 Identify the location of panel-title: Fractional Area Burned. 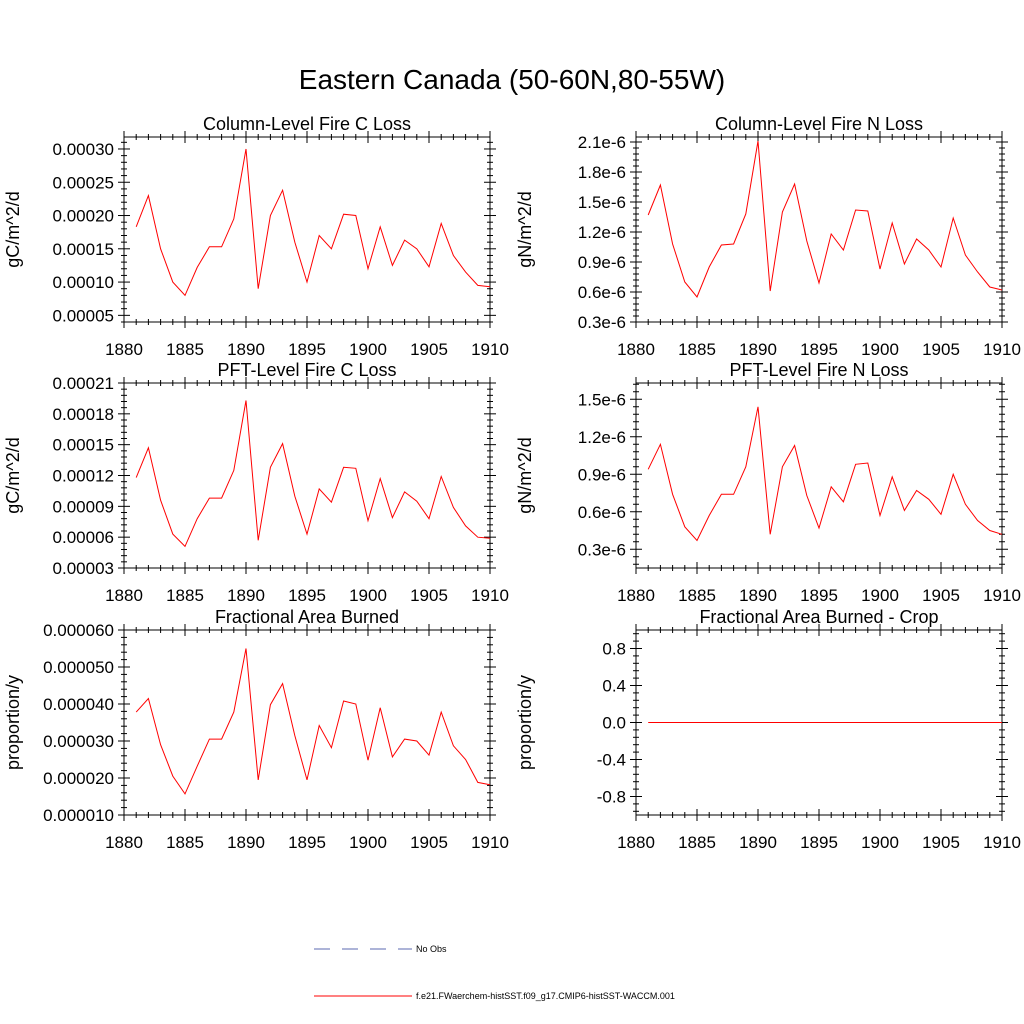
(307, 617).